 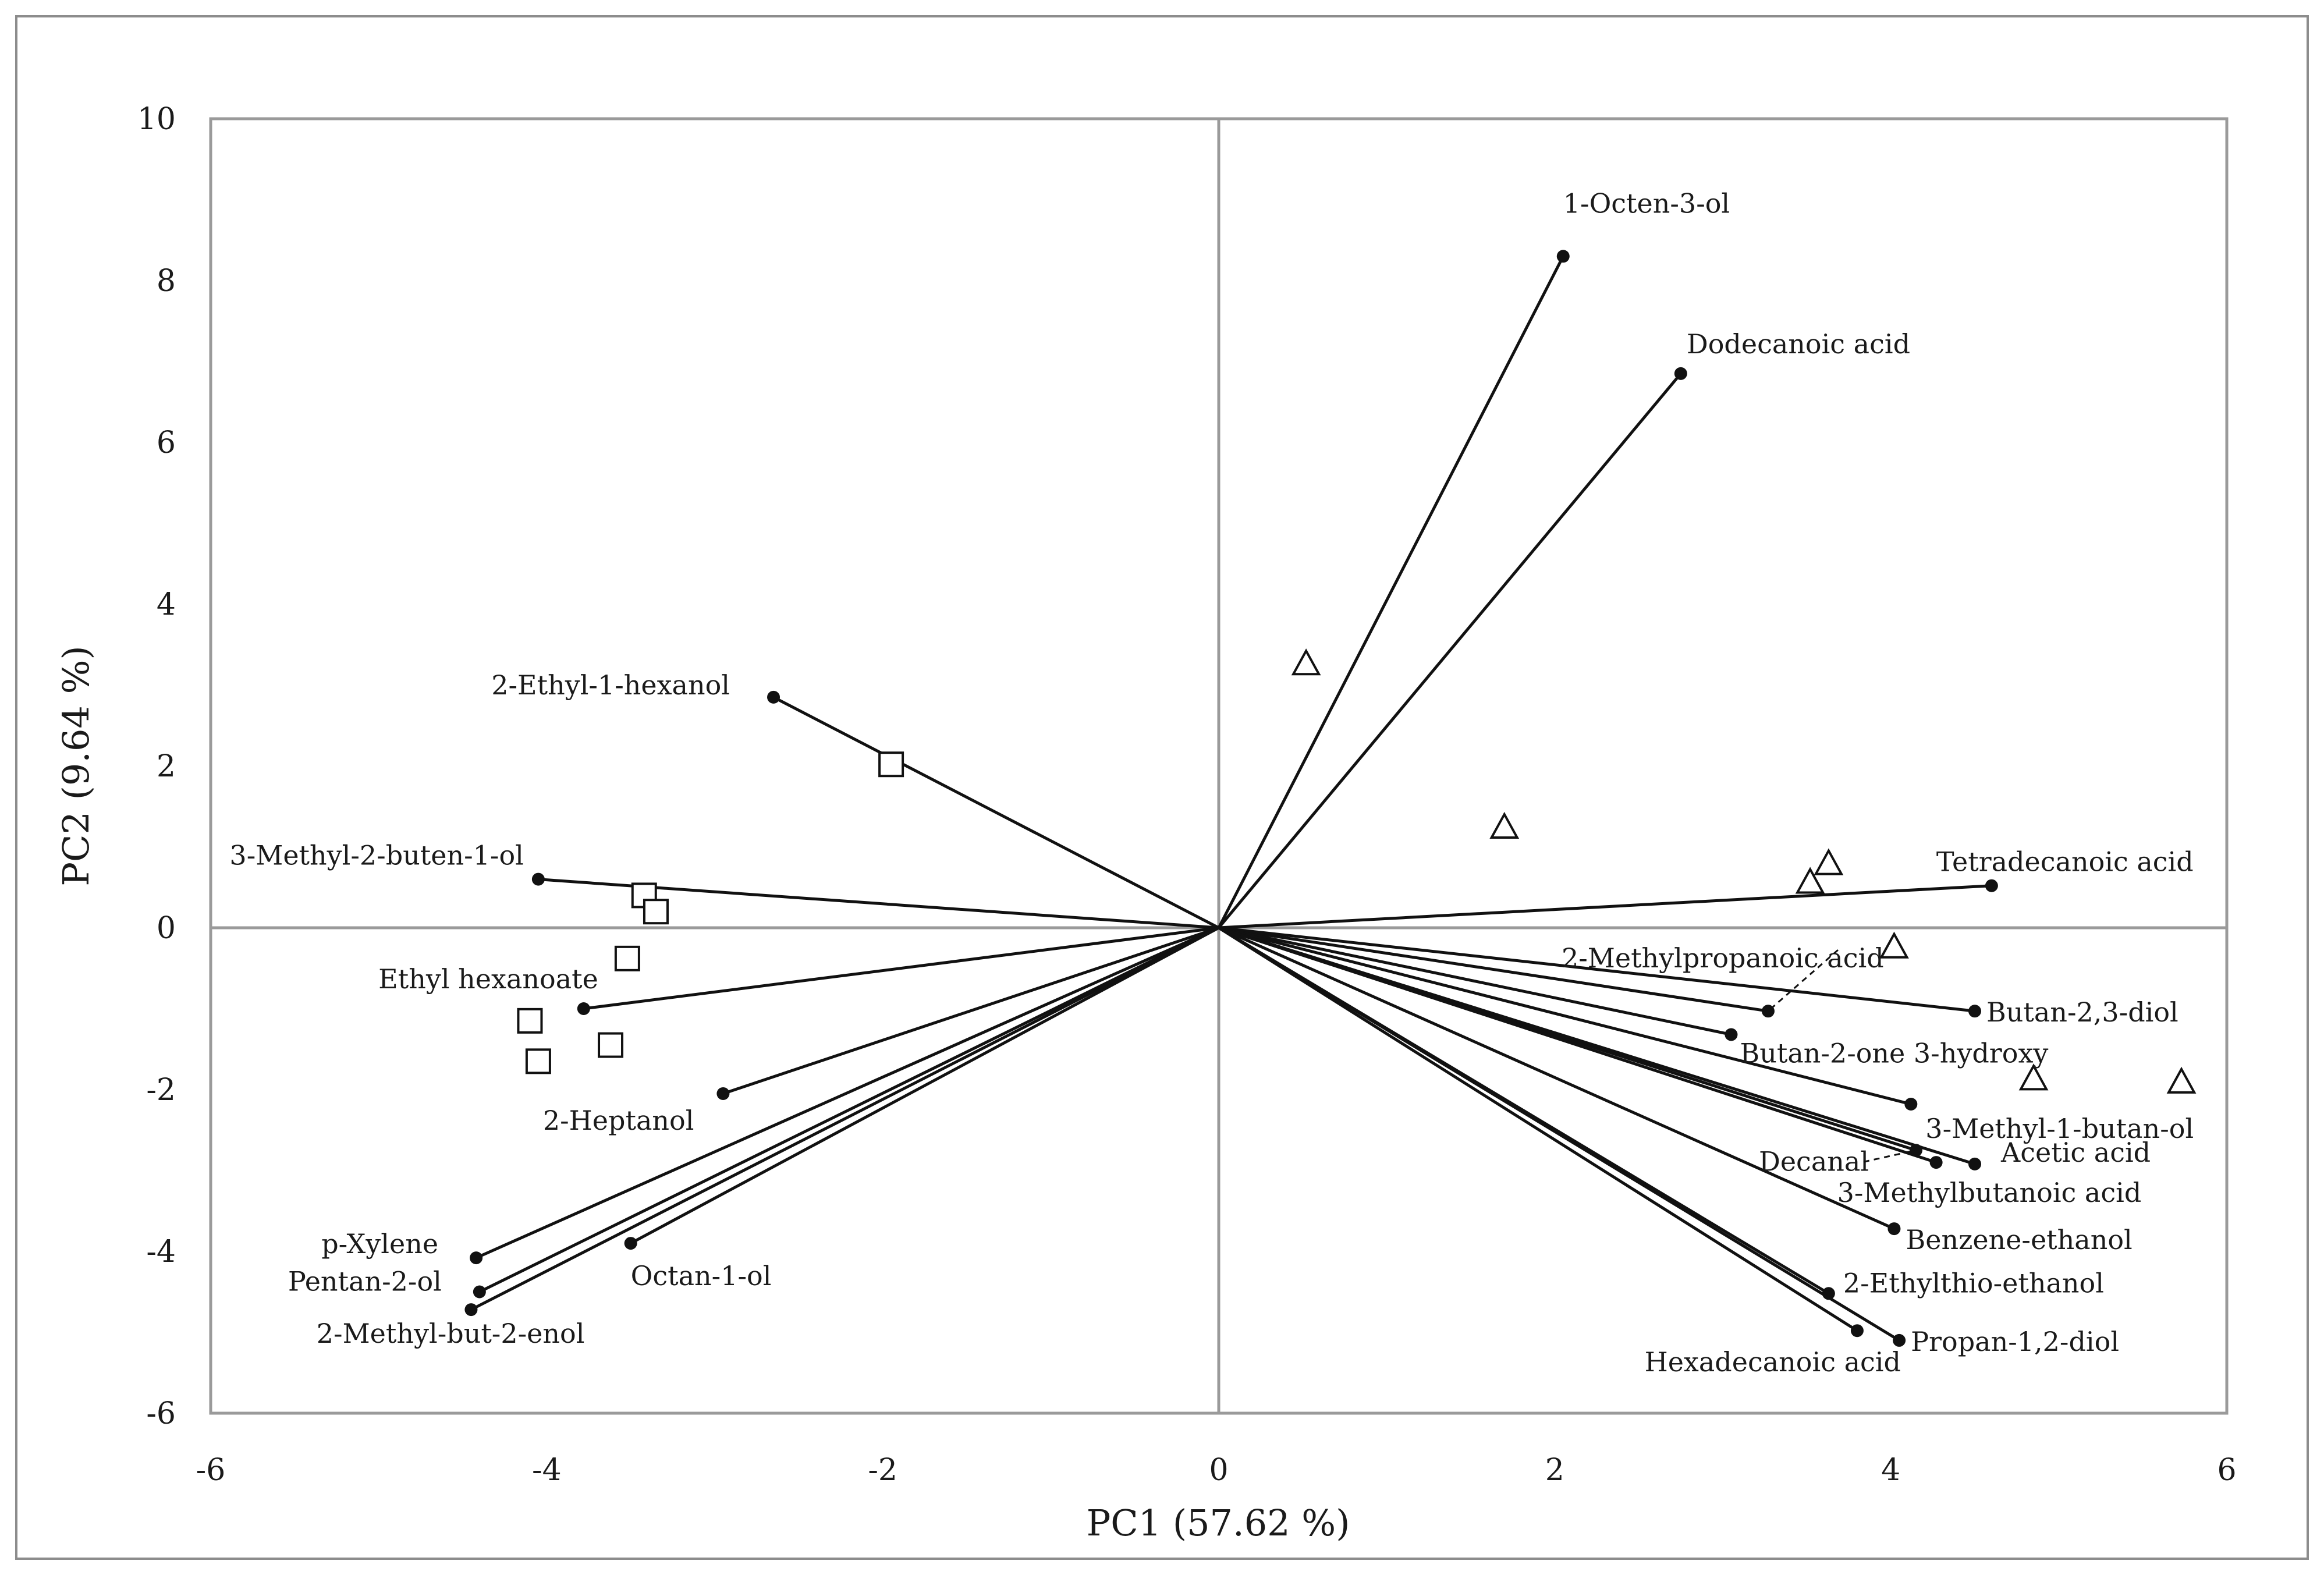 I want to click on vector-propan-1-2-diol, so click(x=1559, y=1134).